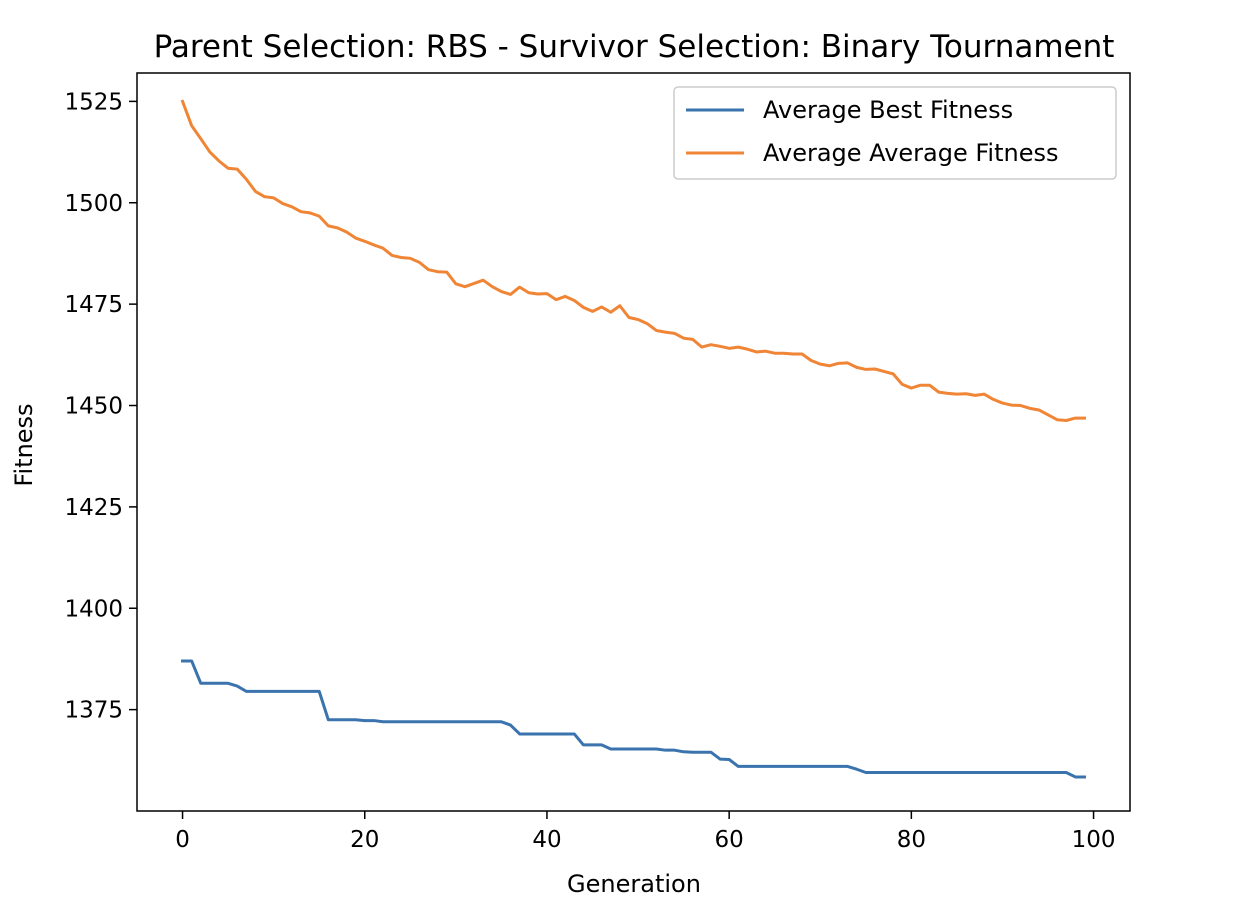 This screenshot has height=908, width=1242. I want to click on y-tick-label: 1525, so click(93, 102).